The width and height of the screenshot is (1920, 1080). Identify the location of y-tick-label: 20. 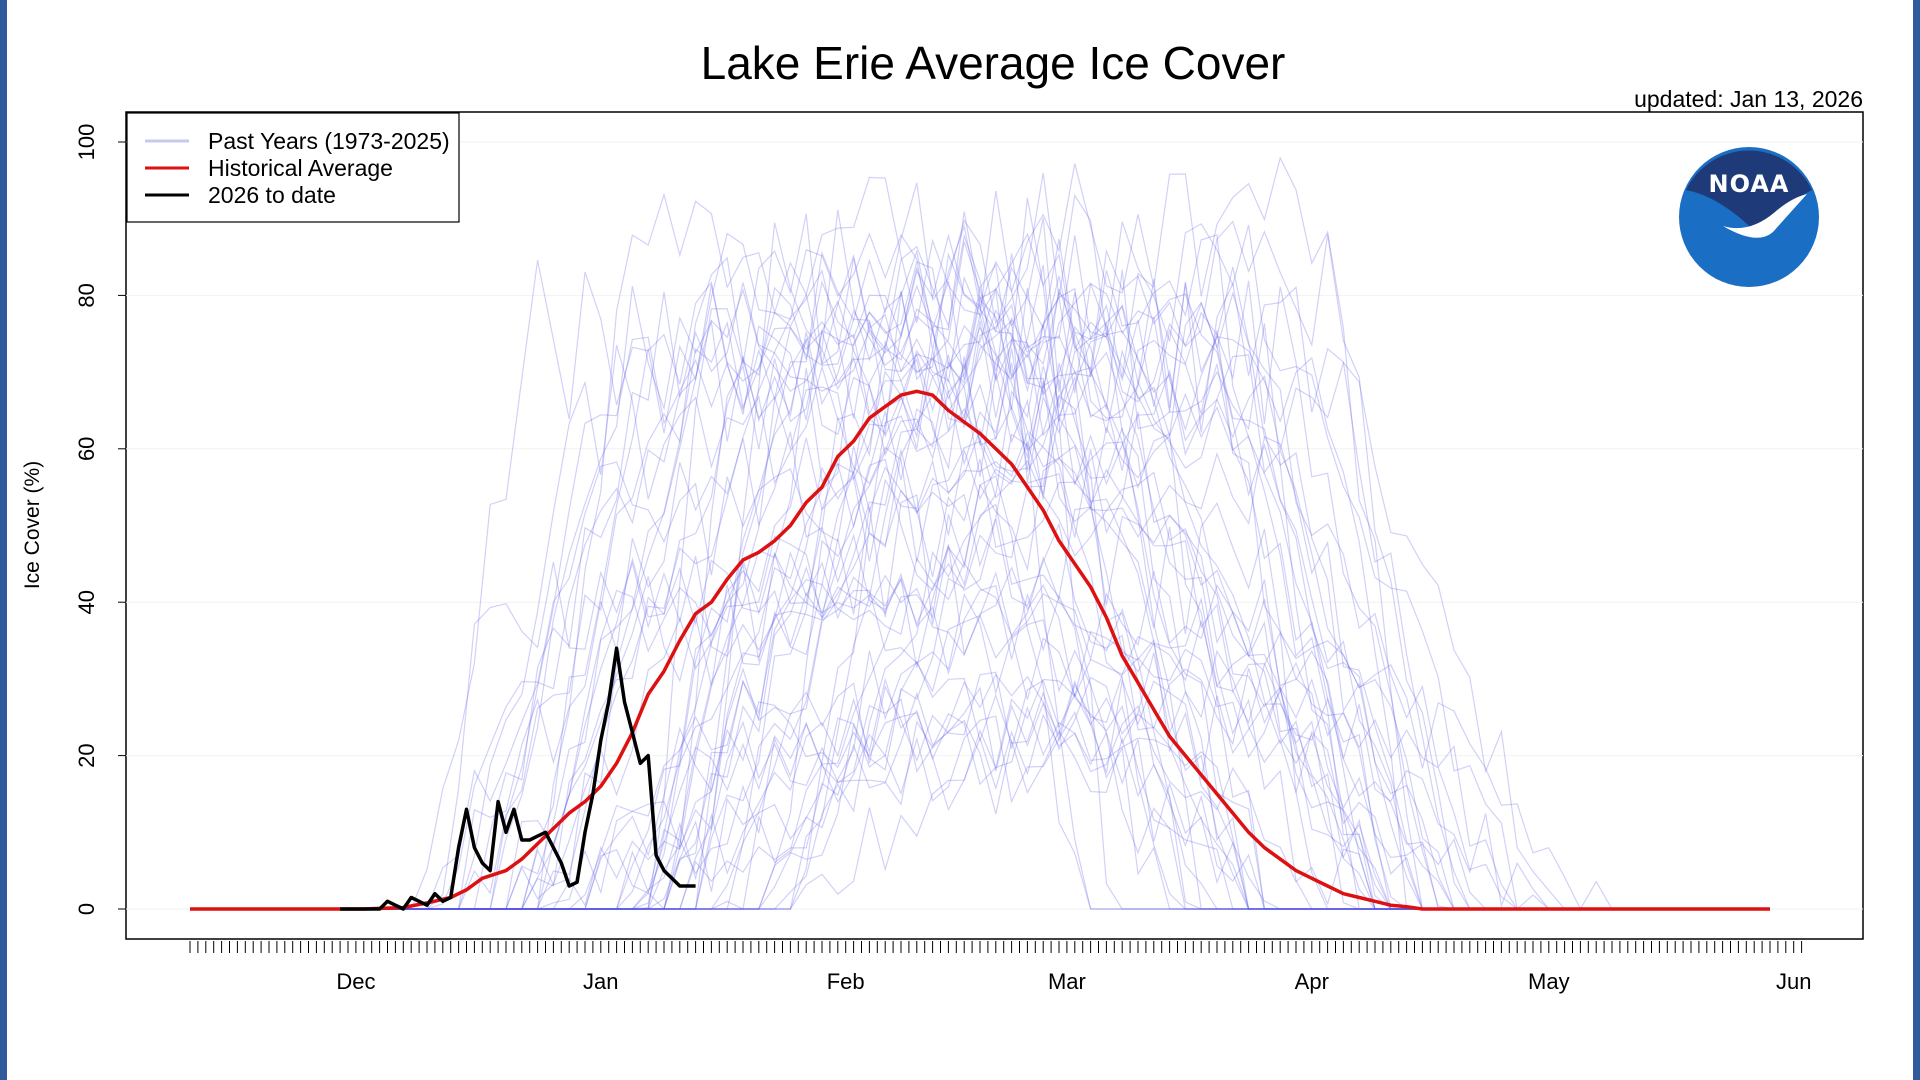
(86, 755).